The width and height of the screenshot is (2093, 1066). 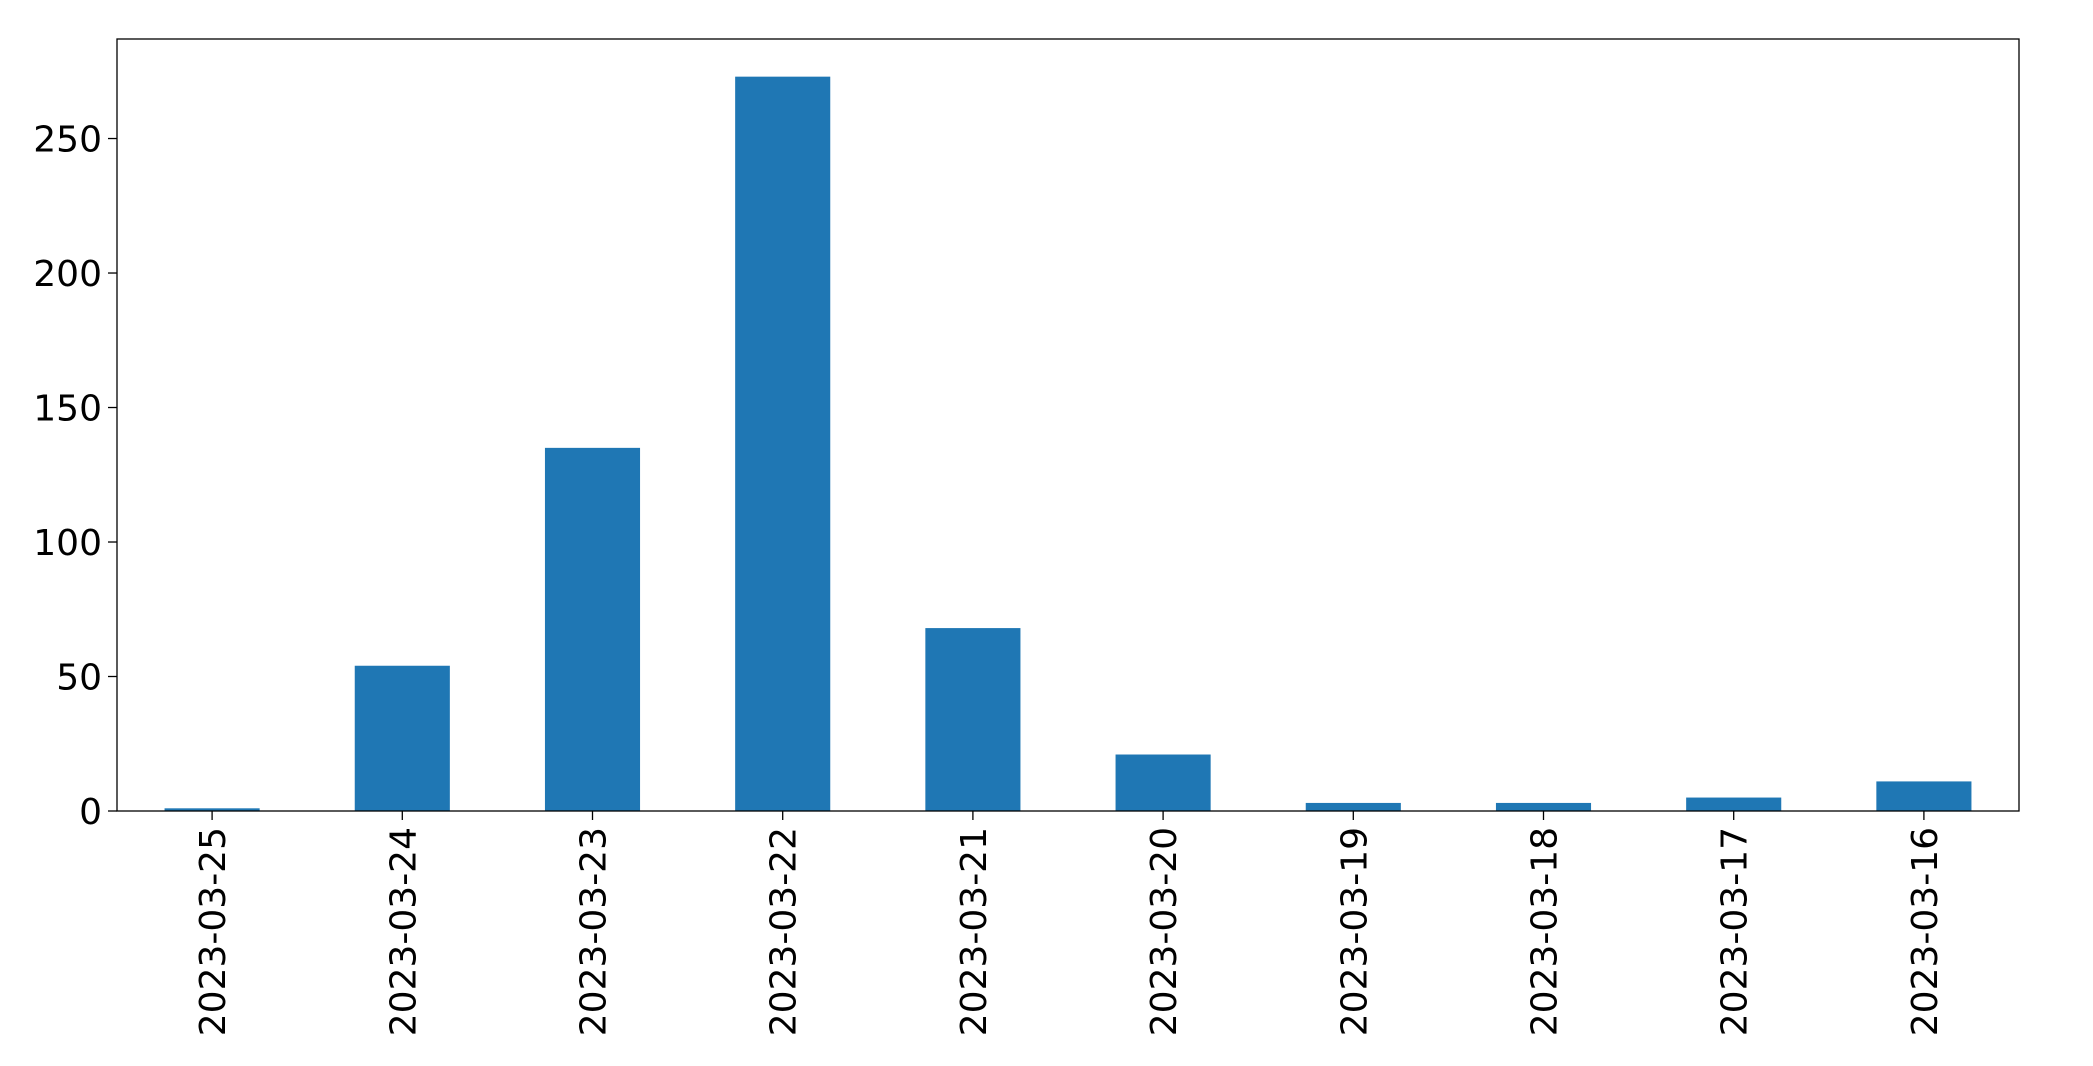 What do you see at coordinates (67, 543) in the screenshot?
I see `y-tick-label-100: 100` at bounding box center [67, 543].